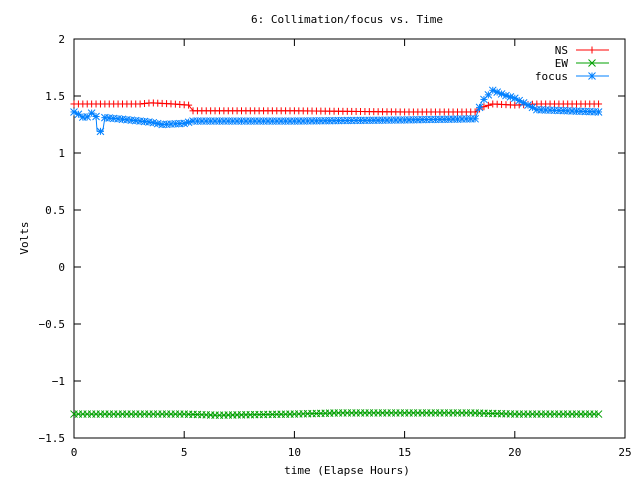 Image resolution: width=640 pixels, height=480 pixels. What do you see at coordinates (55, 96) in the screenshot?
I see `y-tick-label: 1.5` at bounding box center [55, 96].